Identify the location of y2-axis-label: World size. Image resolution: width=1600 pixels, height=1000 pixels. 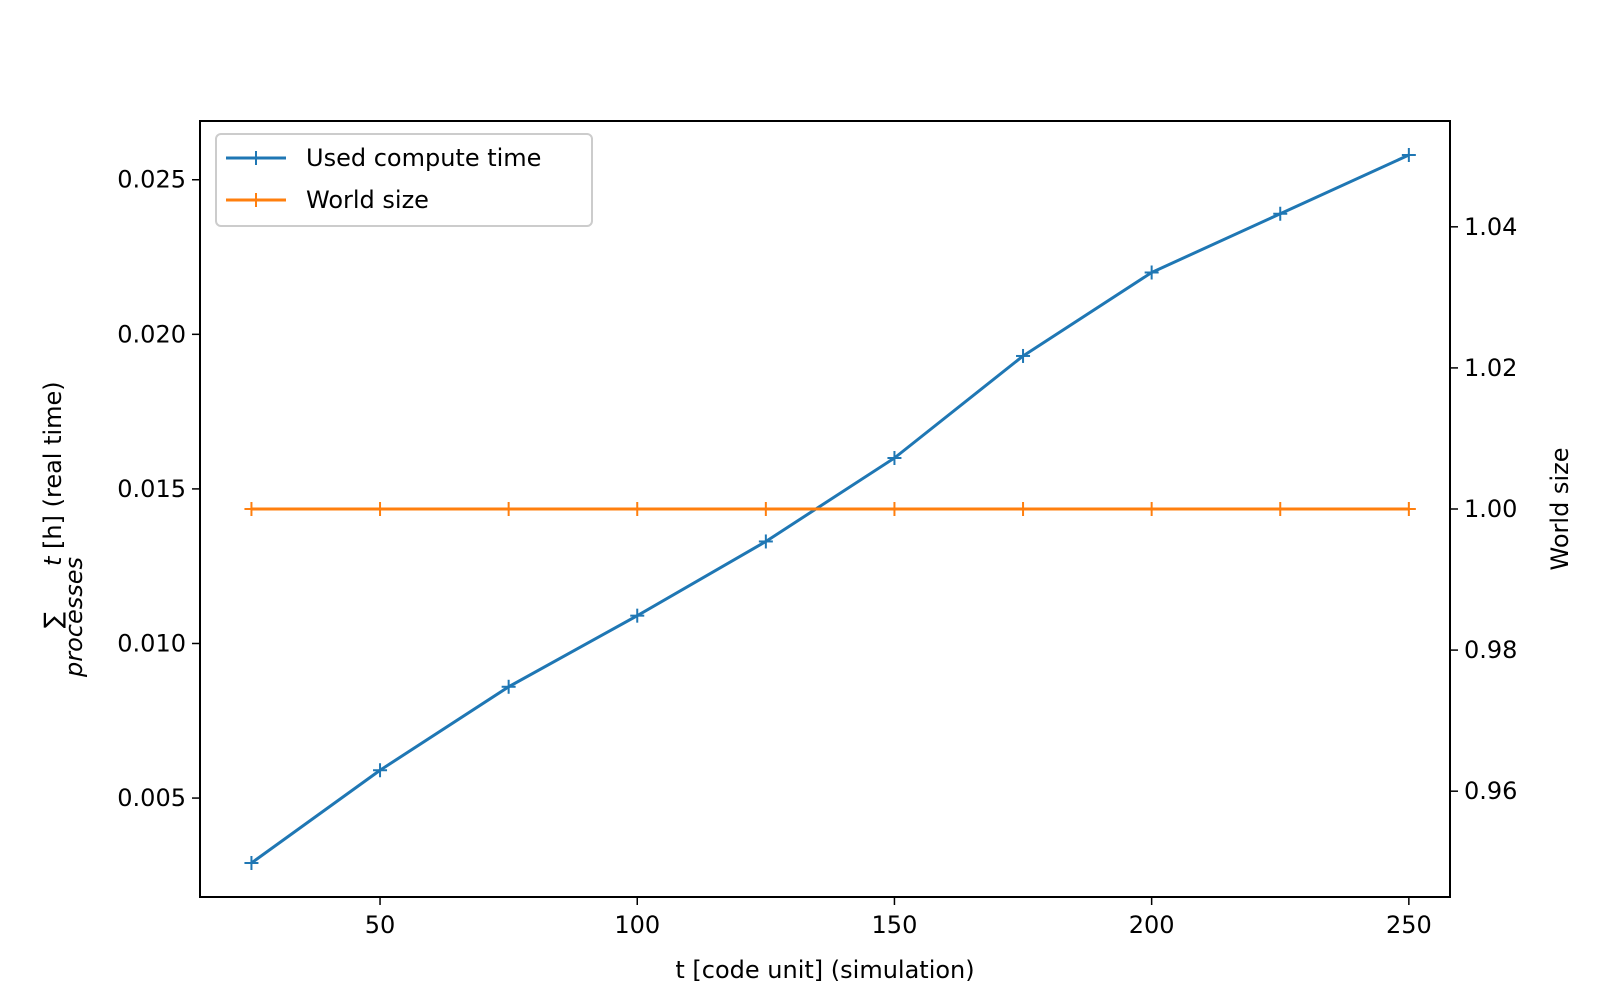
(1560, 509).